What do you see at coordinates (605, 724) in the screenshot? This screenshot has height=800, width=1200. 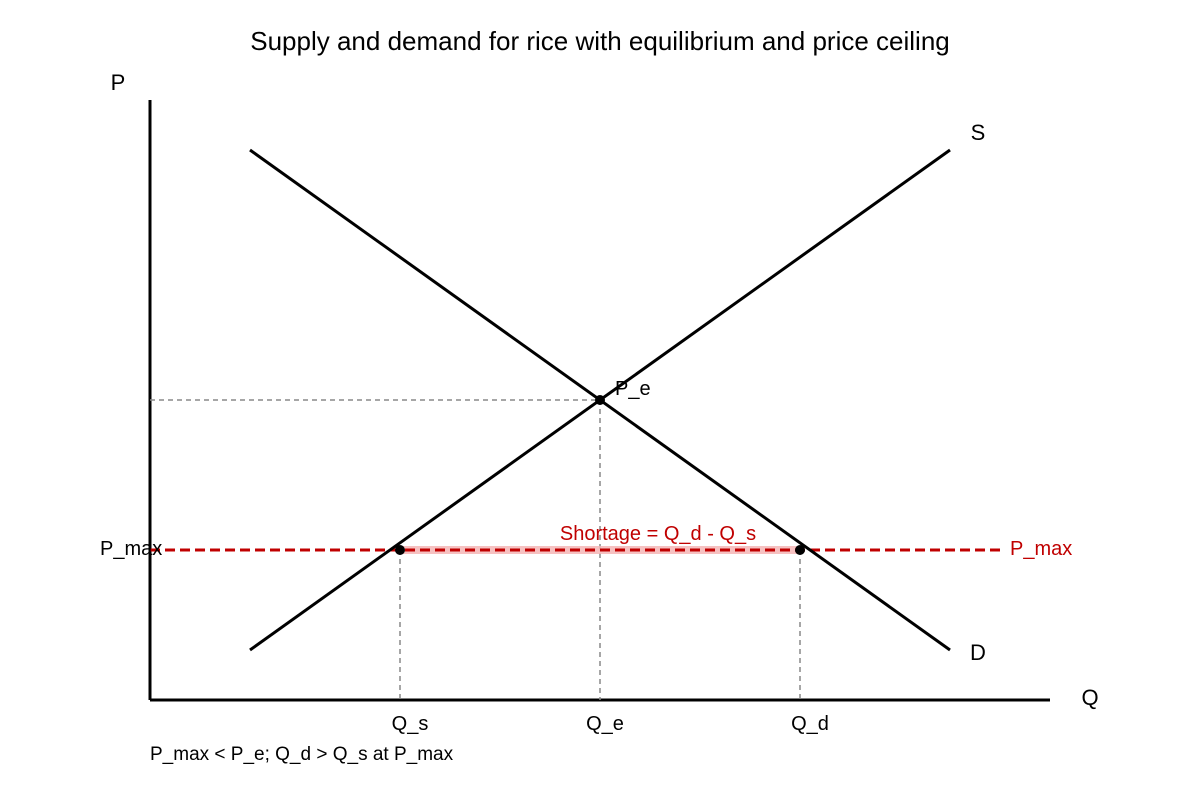 I see `qe-tick-label: Q_e` at bounding box center [605, 724].